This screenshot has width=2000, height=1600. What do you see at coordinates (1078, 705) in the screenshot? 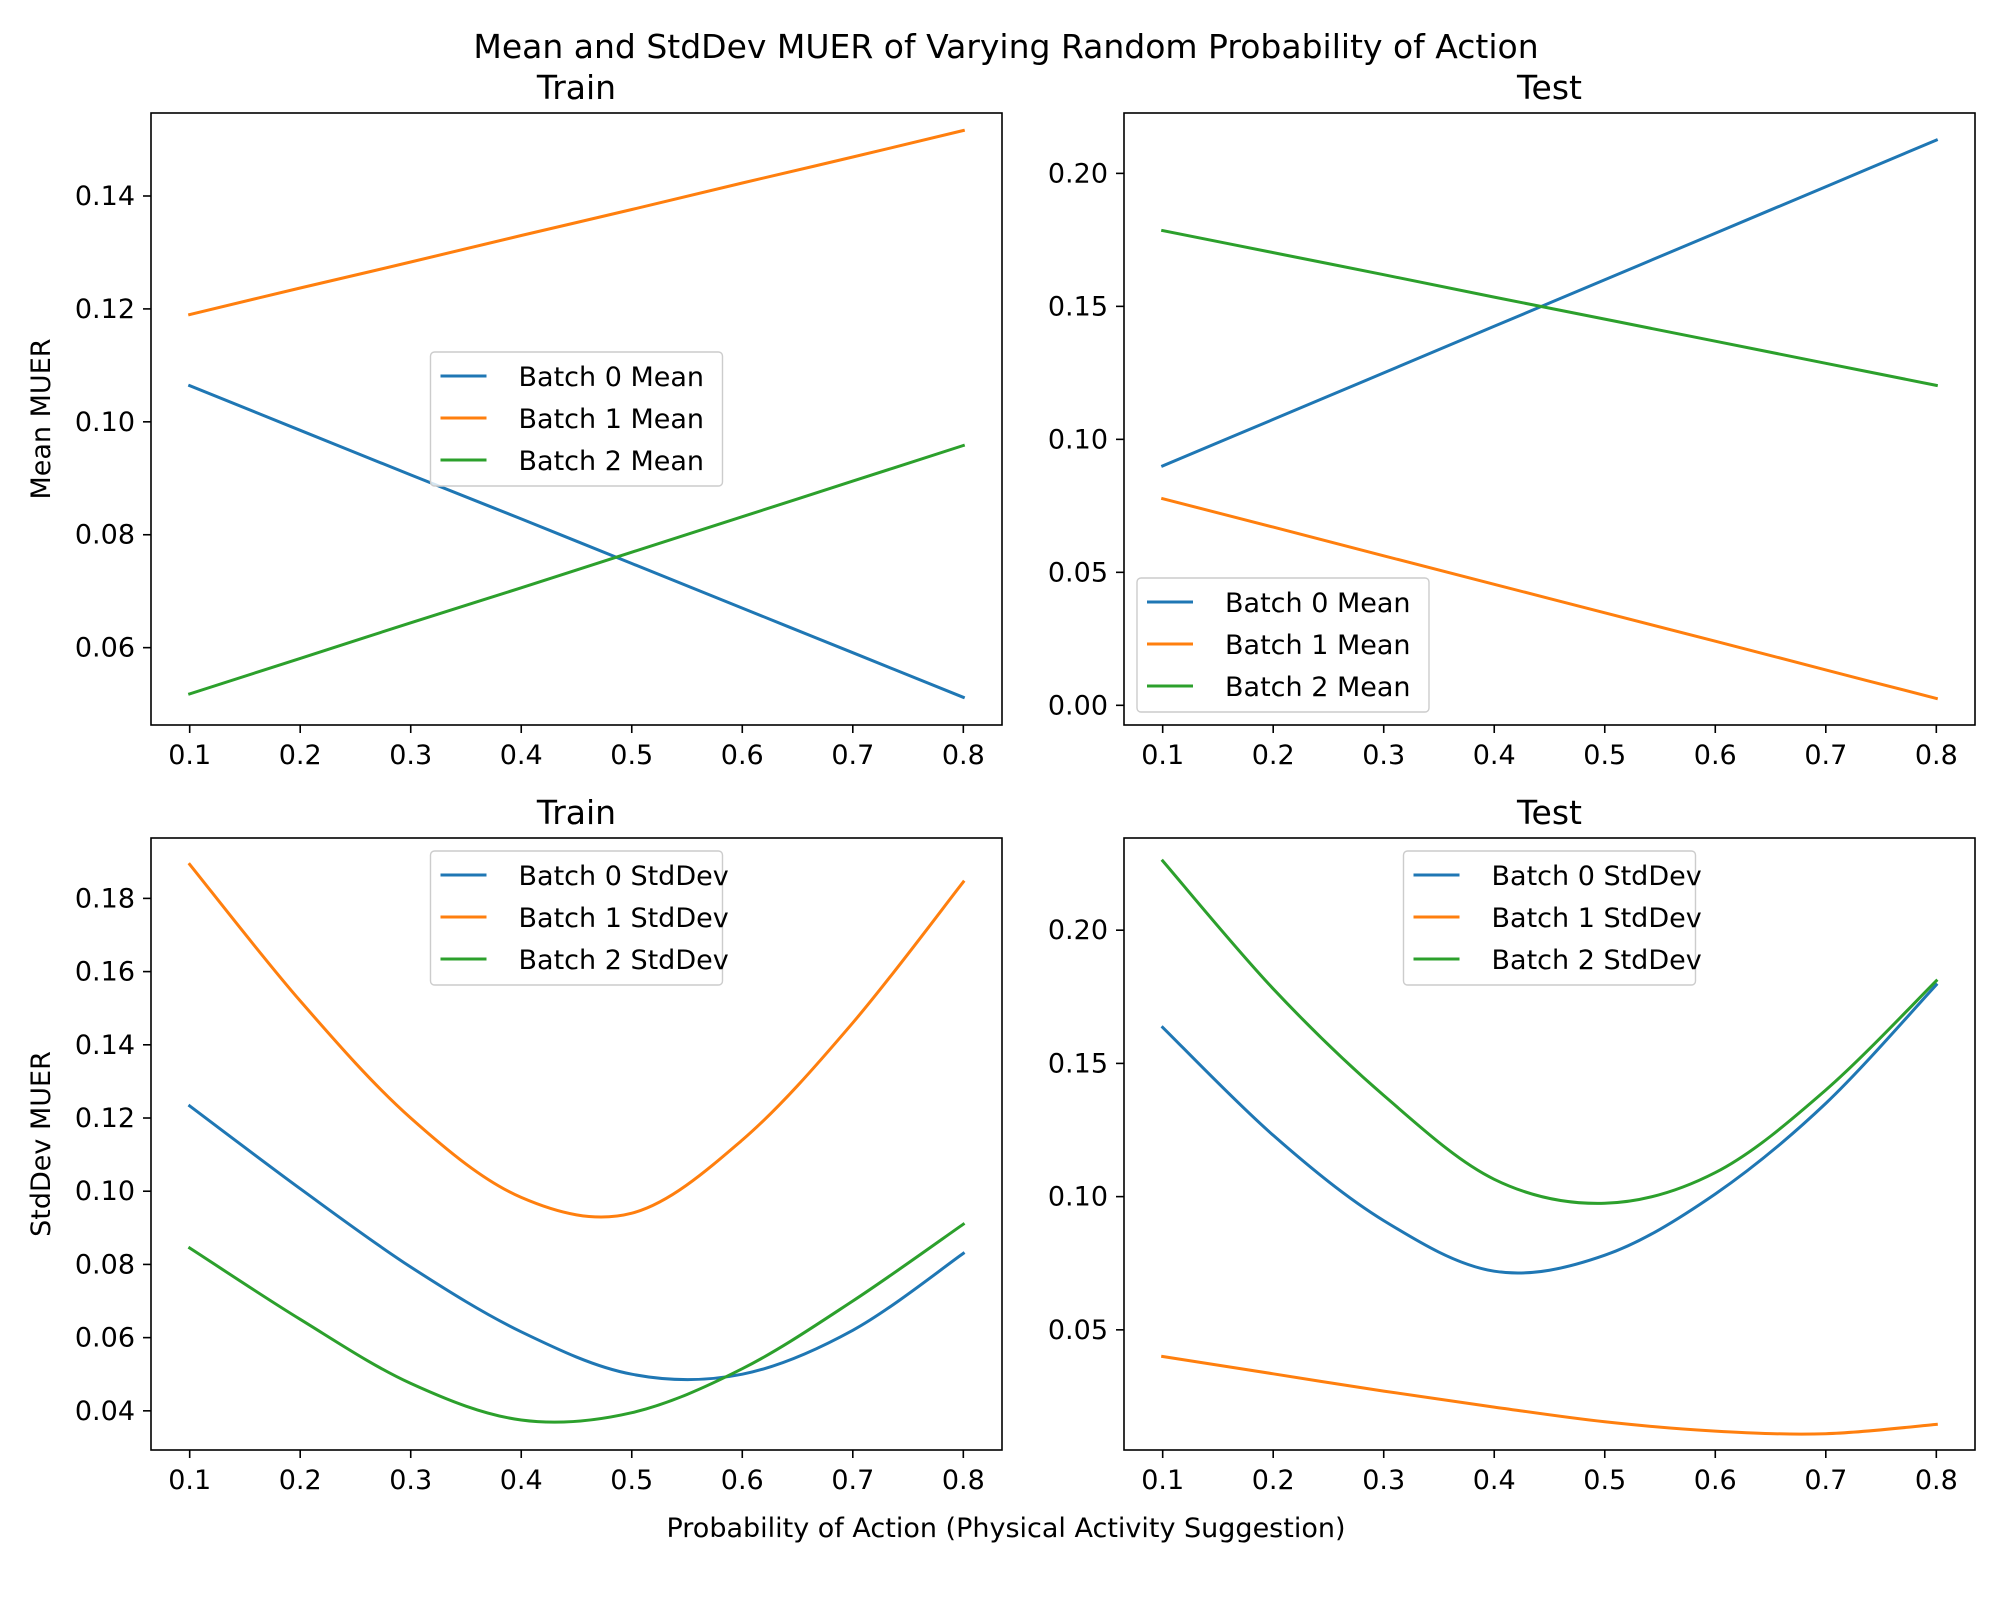
I see `y-tick-label: 0.00` at bounding box center [1078, 705].